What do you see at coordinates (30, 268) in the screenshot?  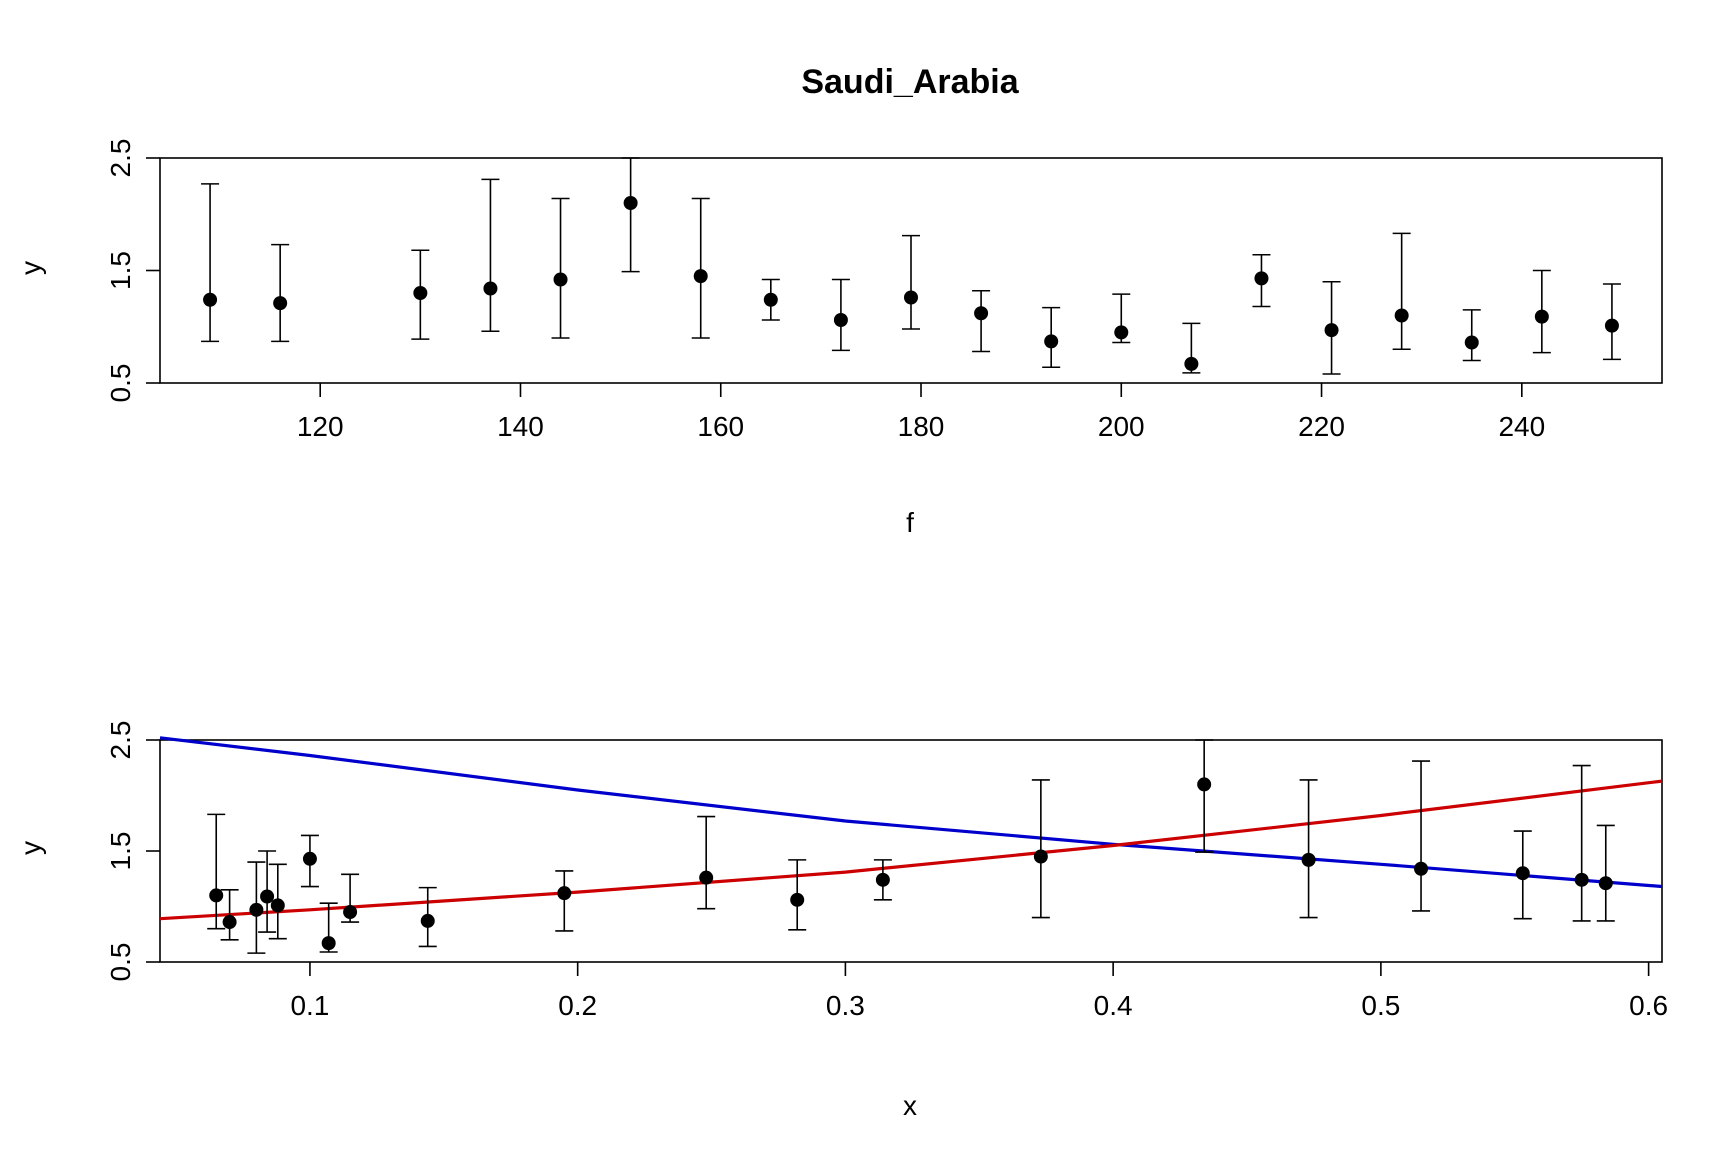 I see `top-y-axis-label: y` at bounding box center [30, 268].